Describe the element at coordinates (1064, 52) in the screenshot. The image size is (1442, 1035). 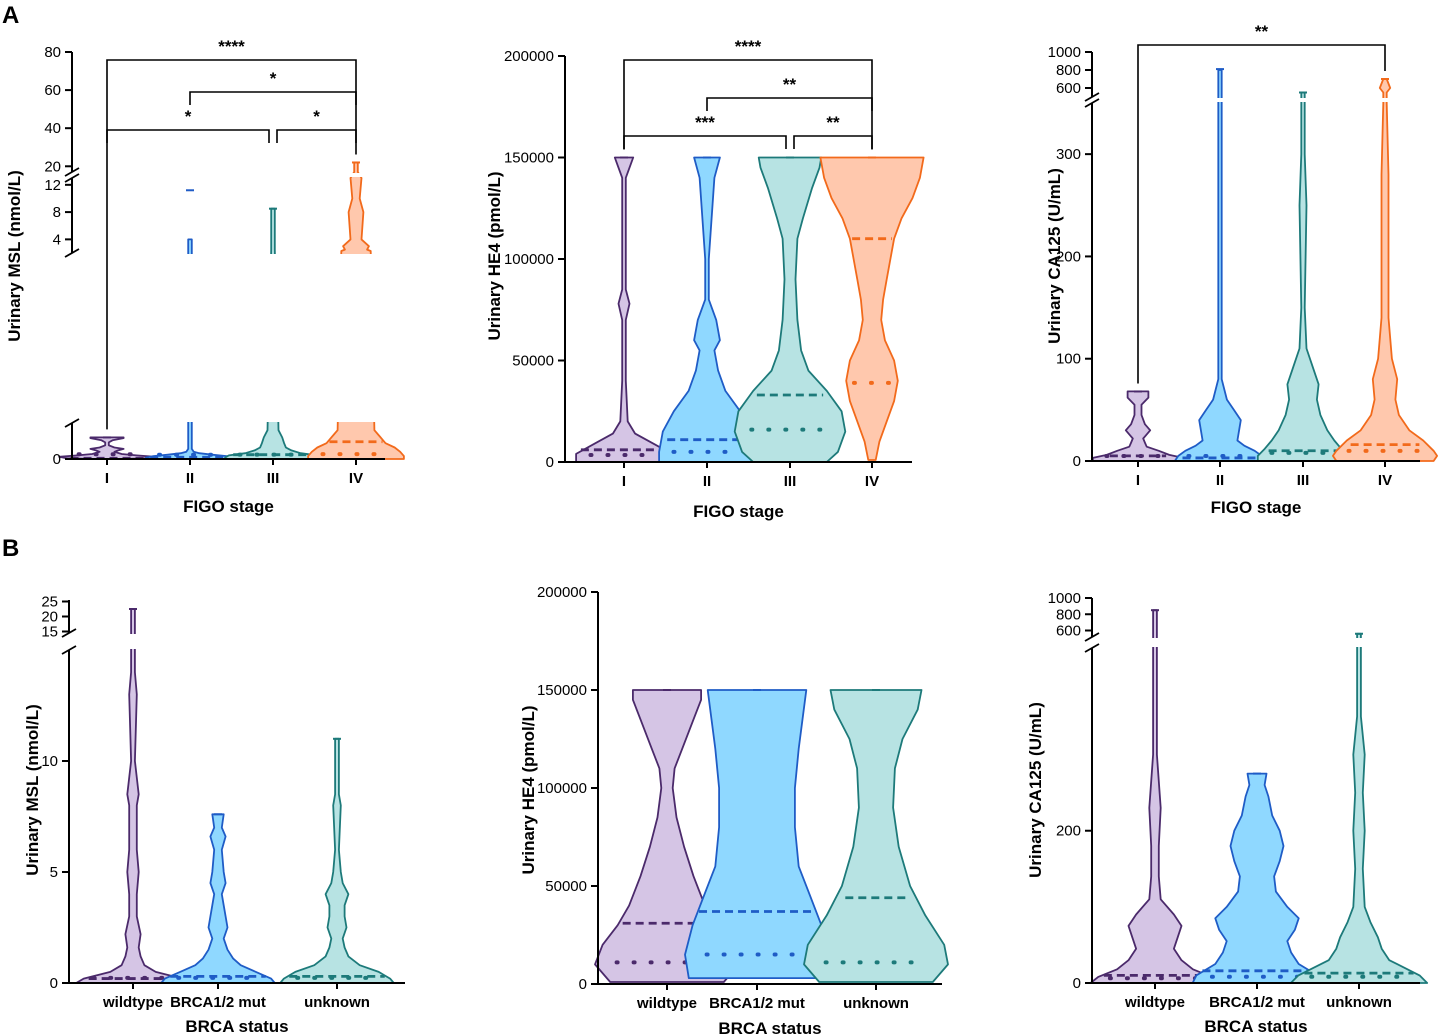
I see `y-tick-label: 1000` at that location.